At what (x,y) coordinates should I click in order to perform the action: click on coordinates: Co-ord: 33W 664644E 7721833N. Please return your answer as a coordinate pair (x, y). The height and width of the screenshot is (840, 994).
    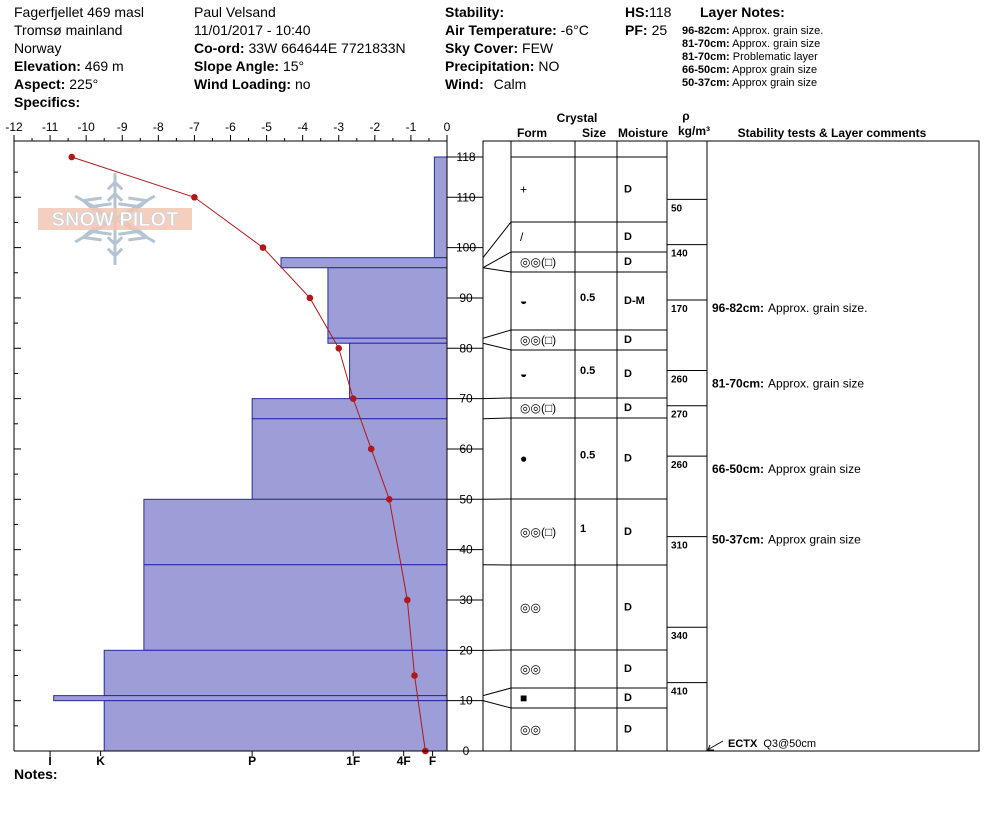
    Looking at the image, I should click on (300, 48).